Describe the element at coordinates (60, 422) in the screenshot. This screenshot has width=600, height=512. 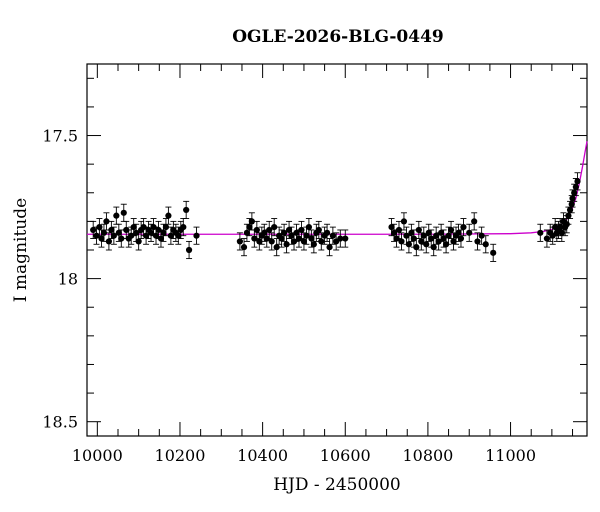
I see `y-tick-label: 18.5` at that location.